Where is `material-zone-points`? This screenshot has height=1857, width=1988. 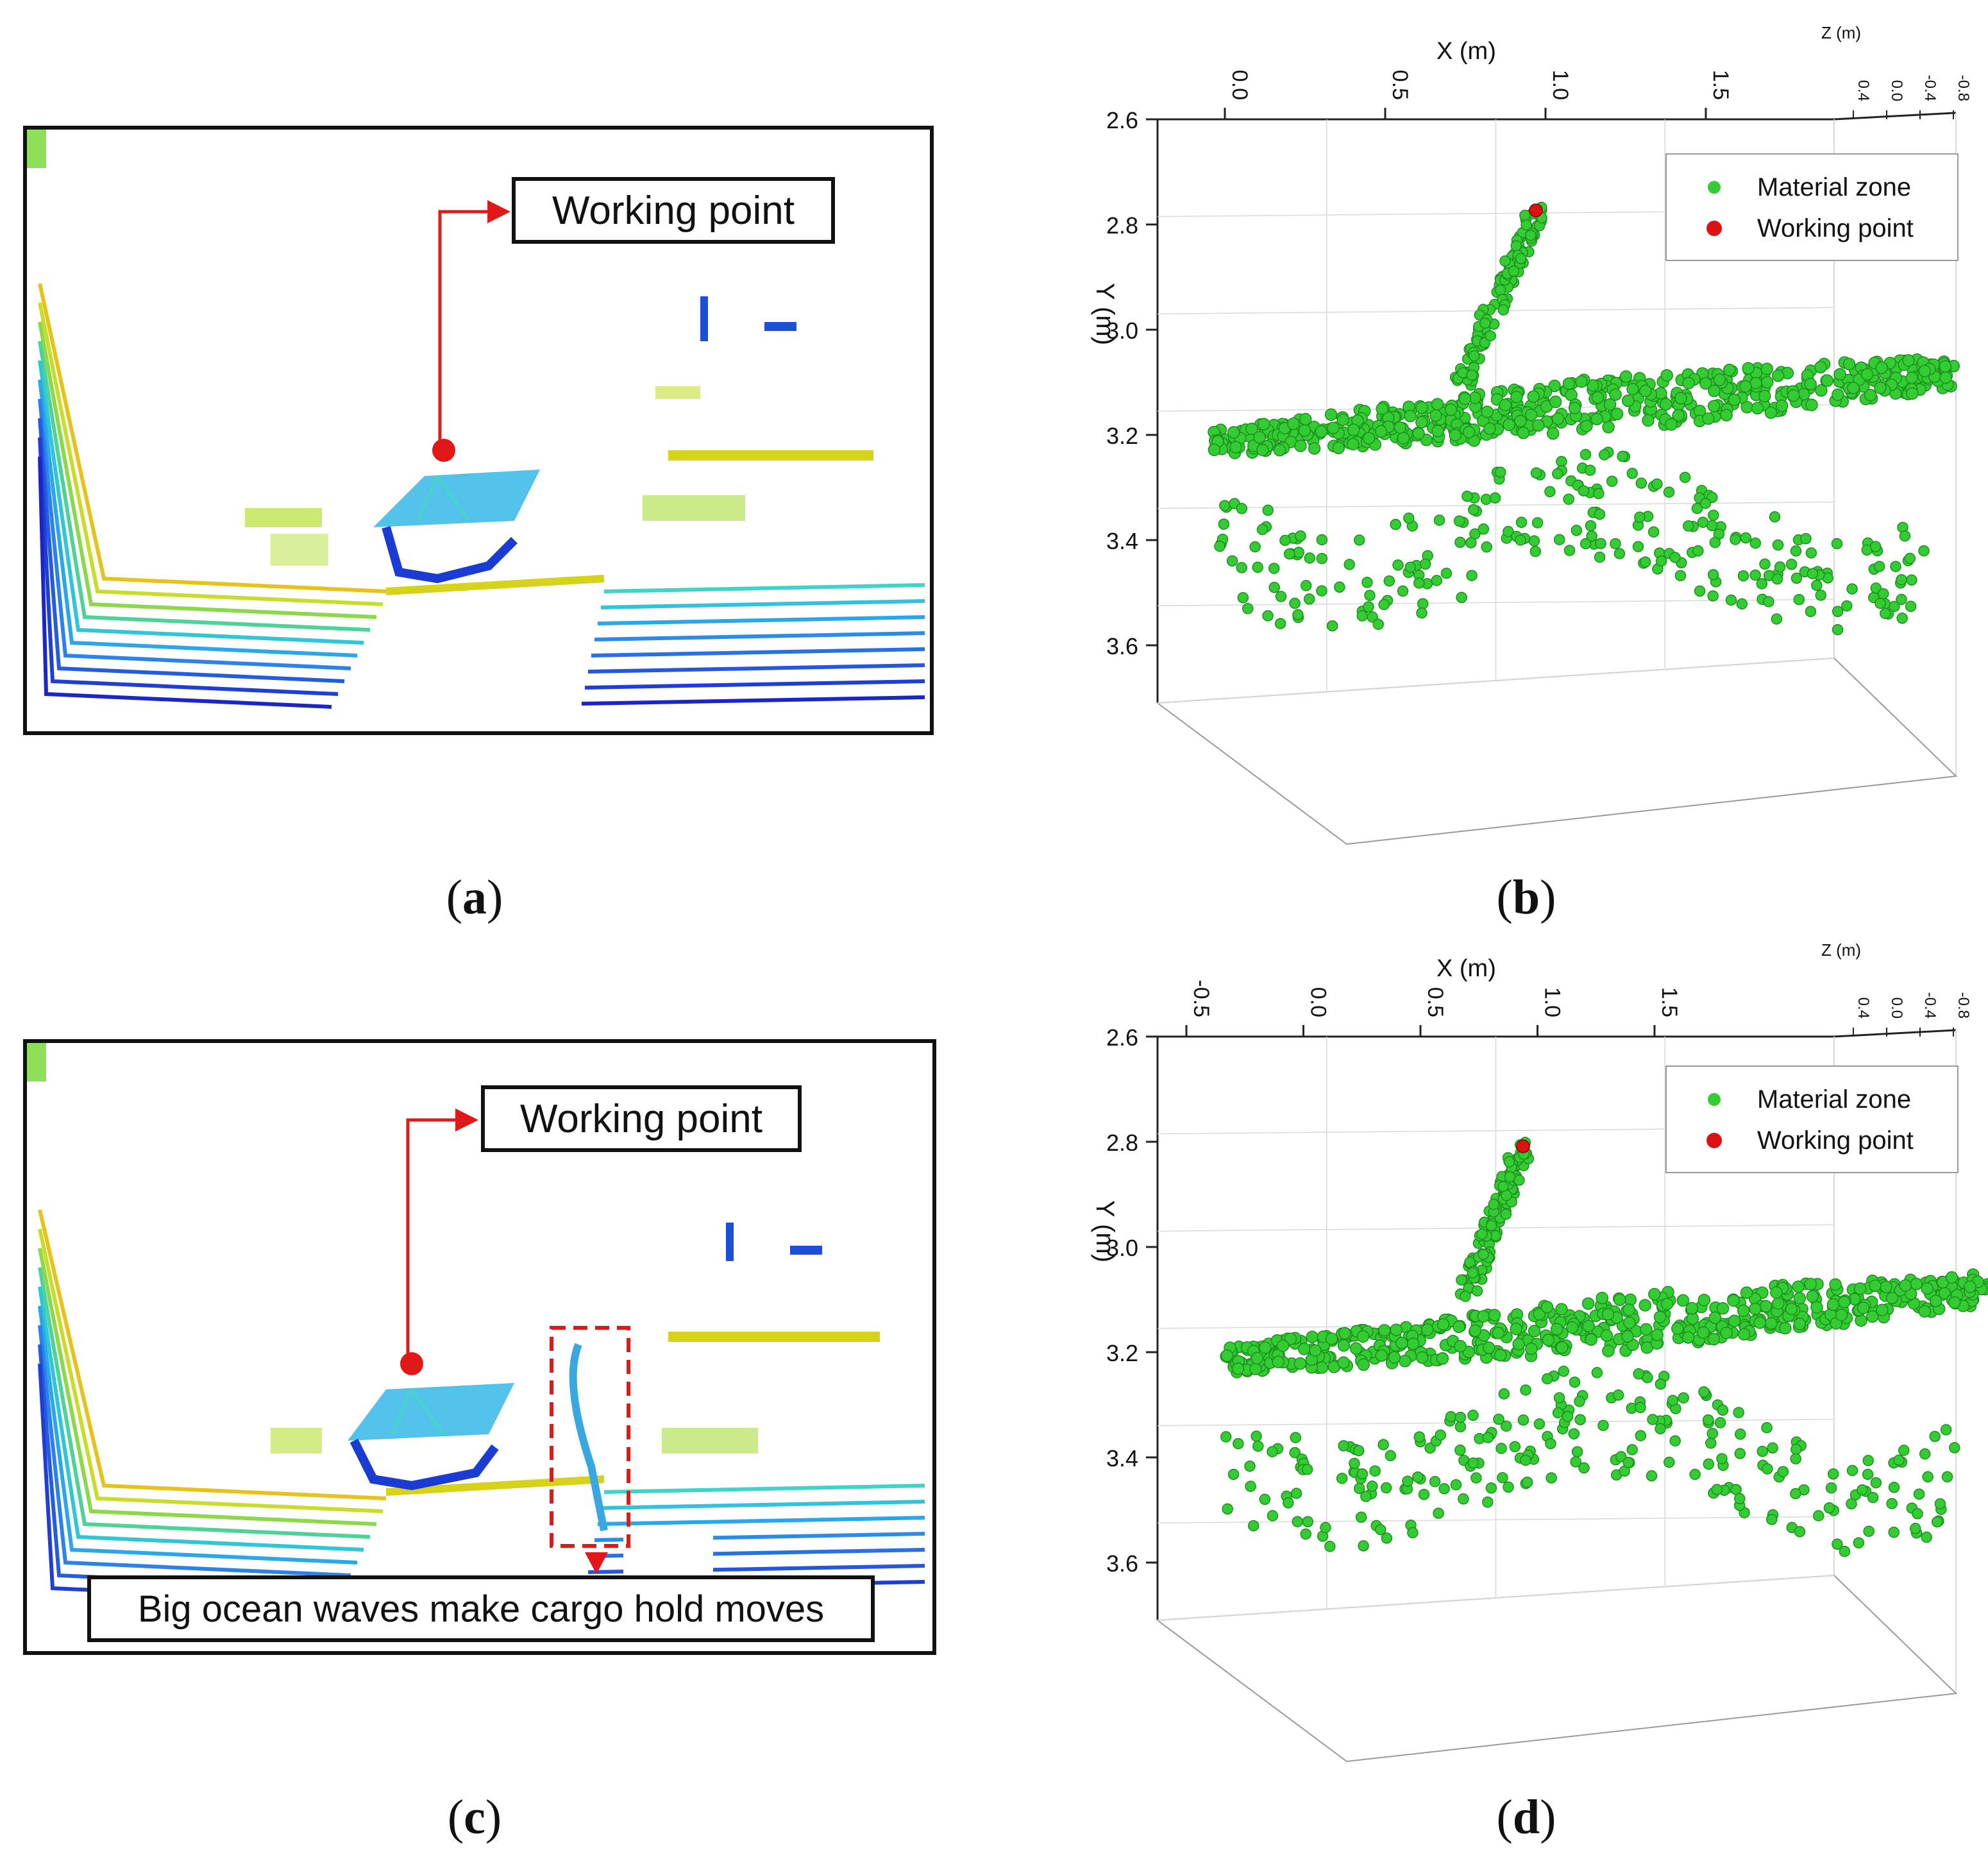
material-zone-points is located at coordinates (1584, 418).